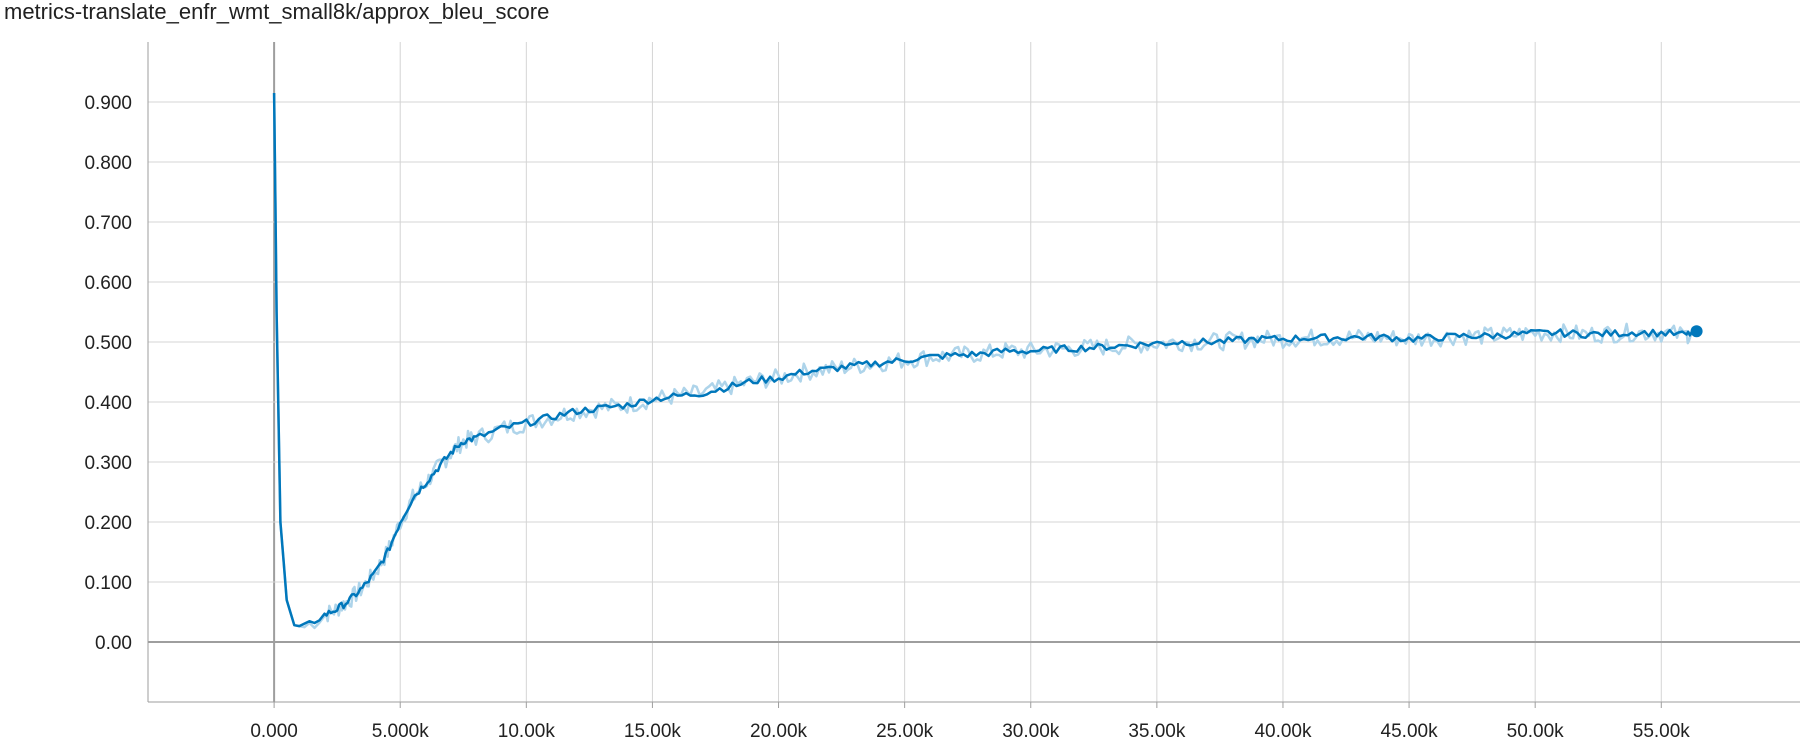 The height and width of the screenshot is (741, 1807). Describe the element at coordinates (1031, 731) in the screenshot. I see `x-tick-label: 30.00k` at that location.